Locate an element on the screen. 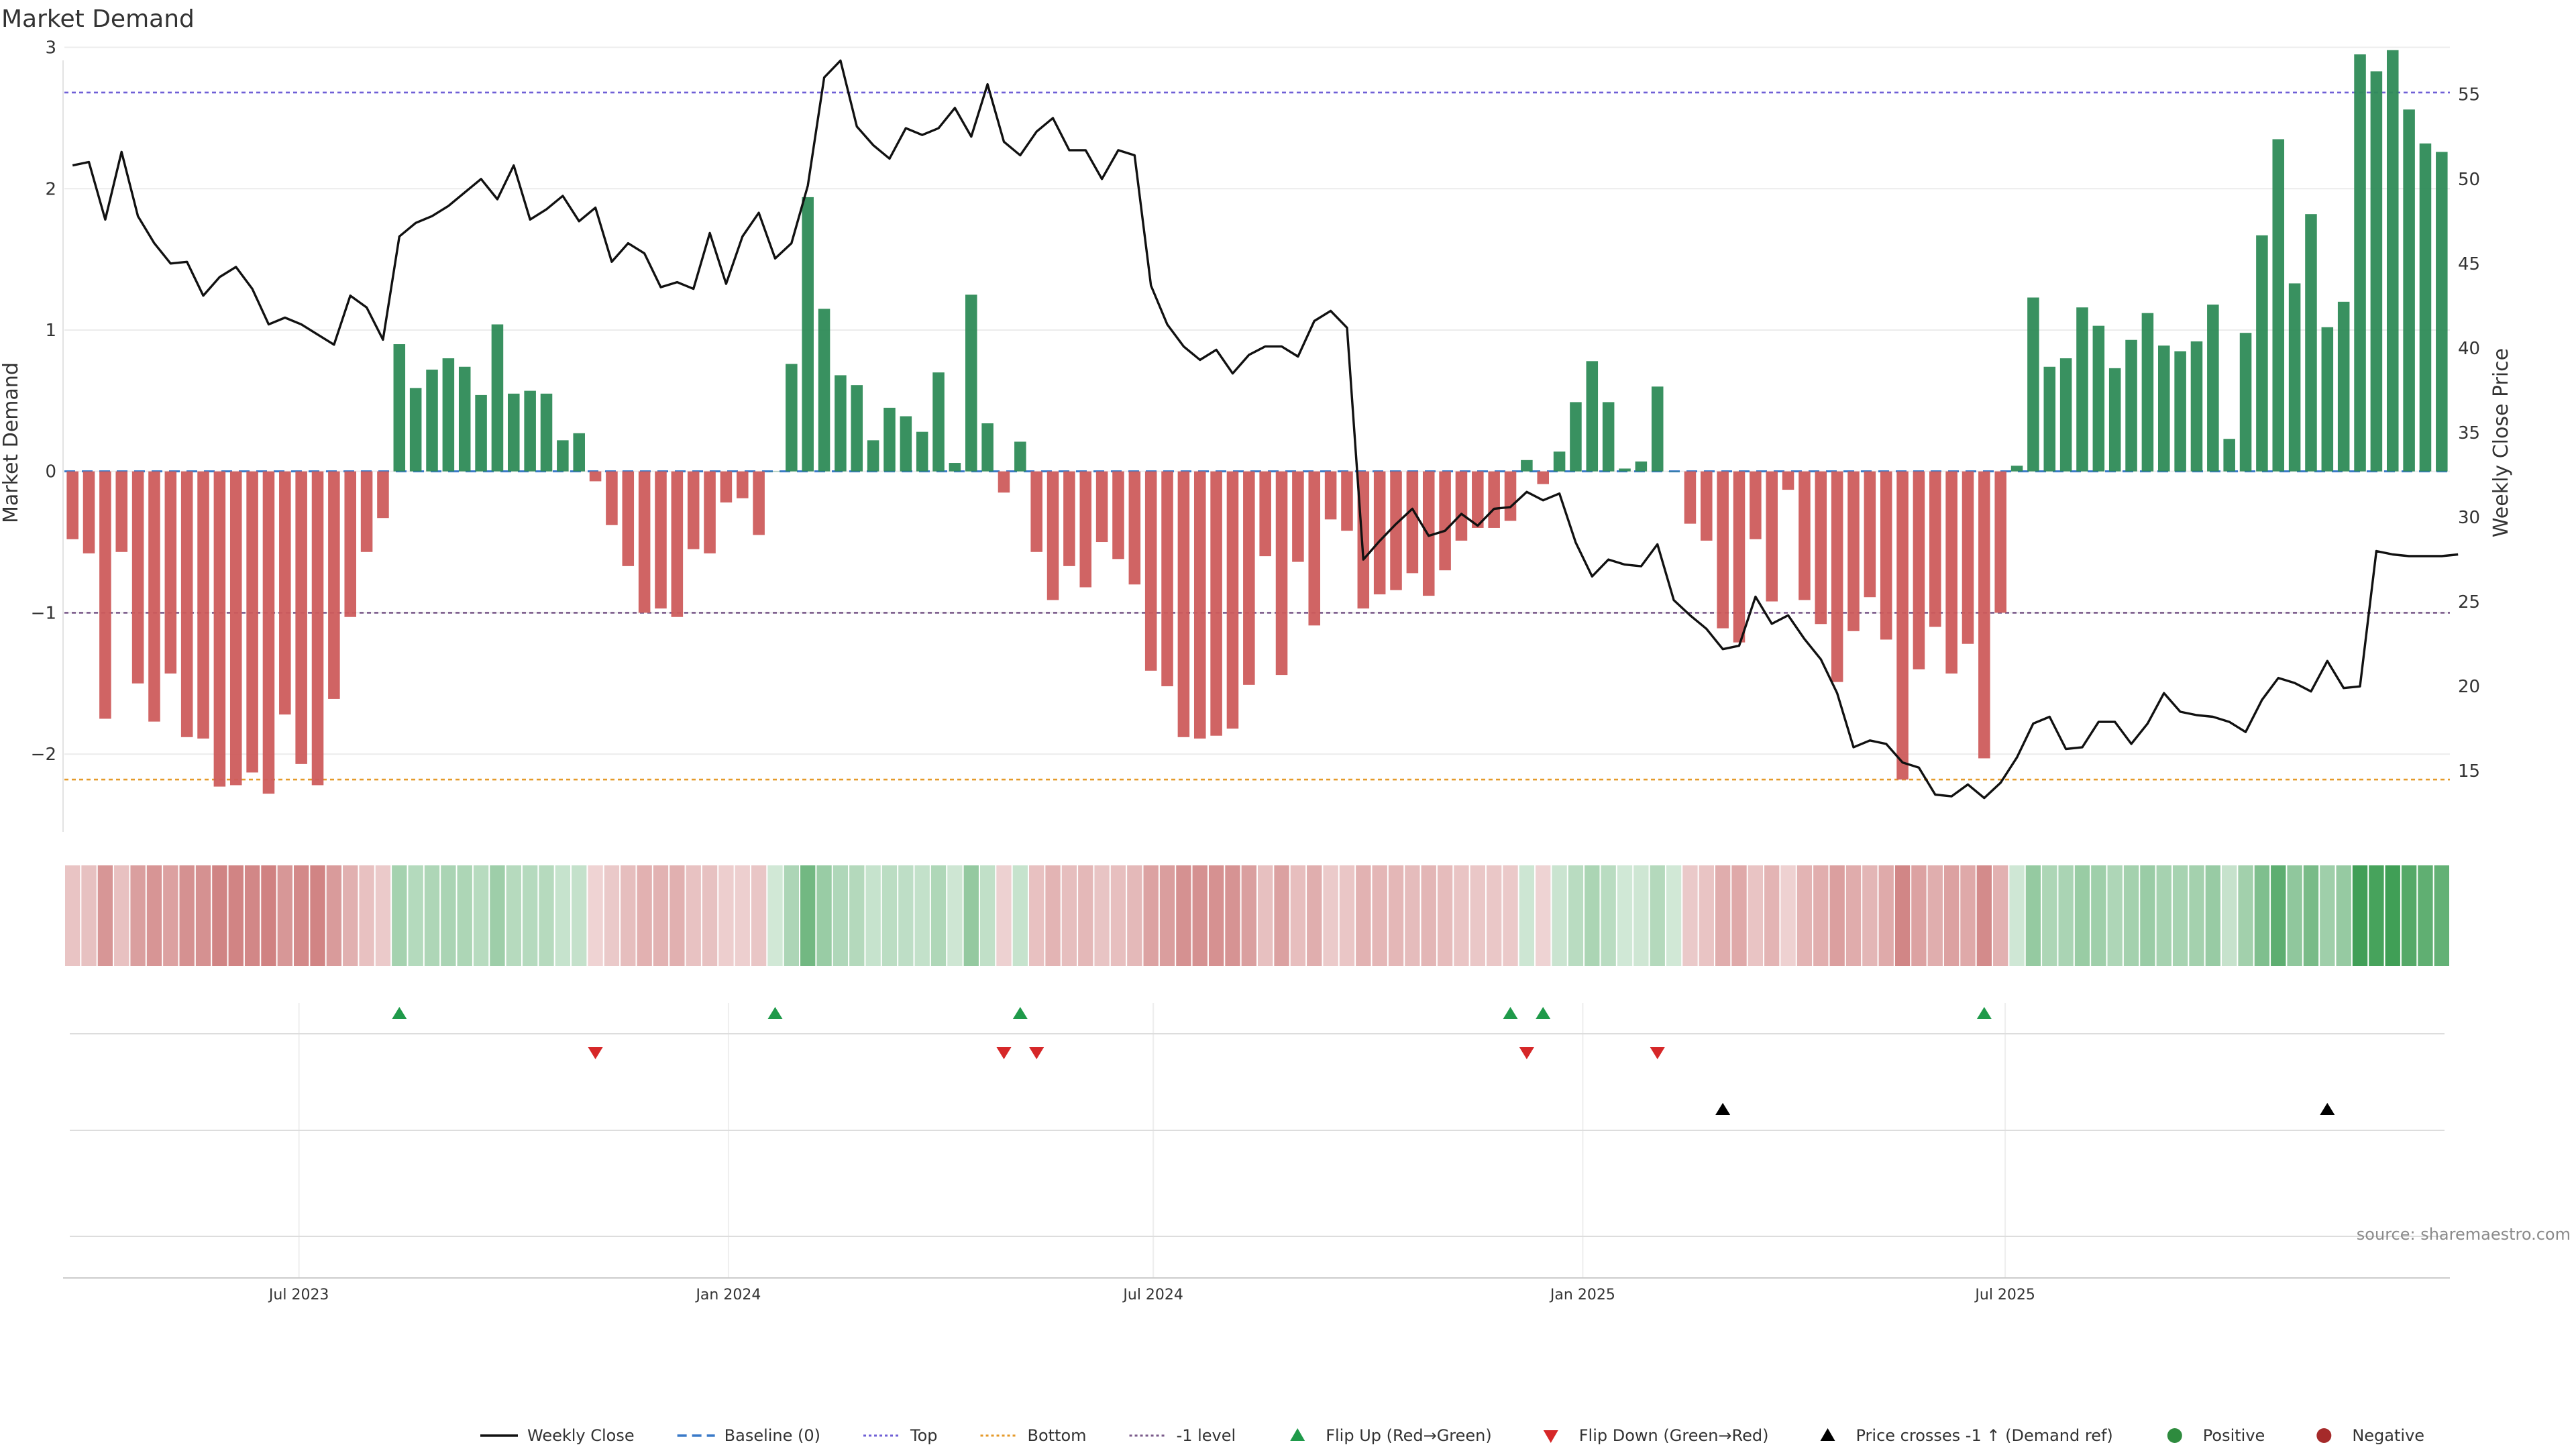 Image resolution: width=2576 pixels, height=1449 pixels. legend-item-bottom: Bottom is located at coordinates (1033, 1435).